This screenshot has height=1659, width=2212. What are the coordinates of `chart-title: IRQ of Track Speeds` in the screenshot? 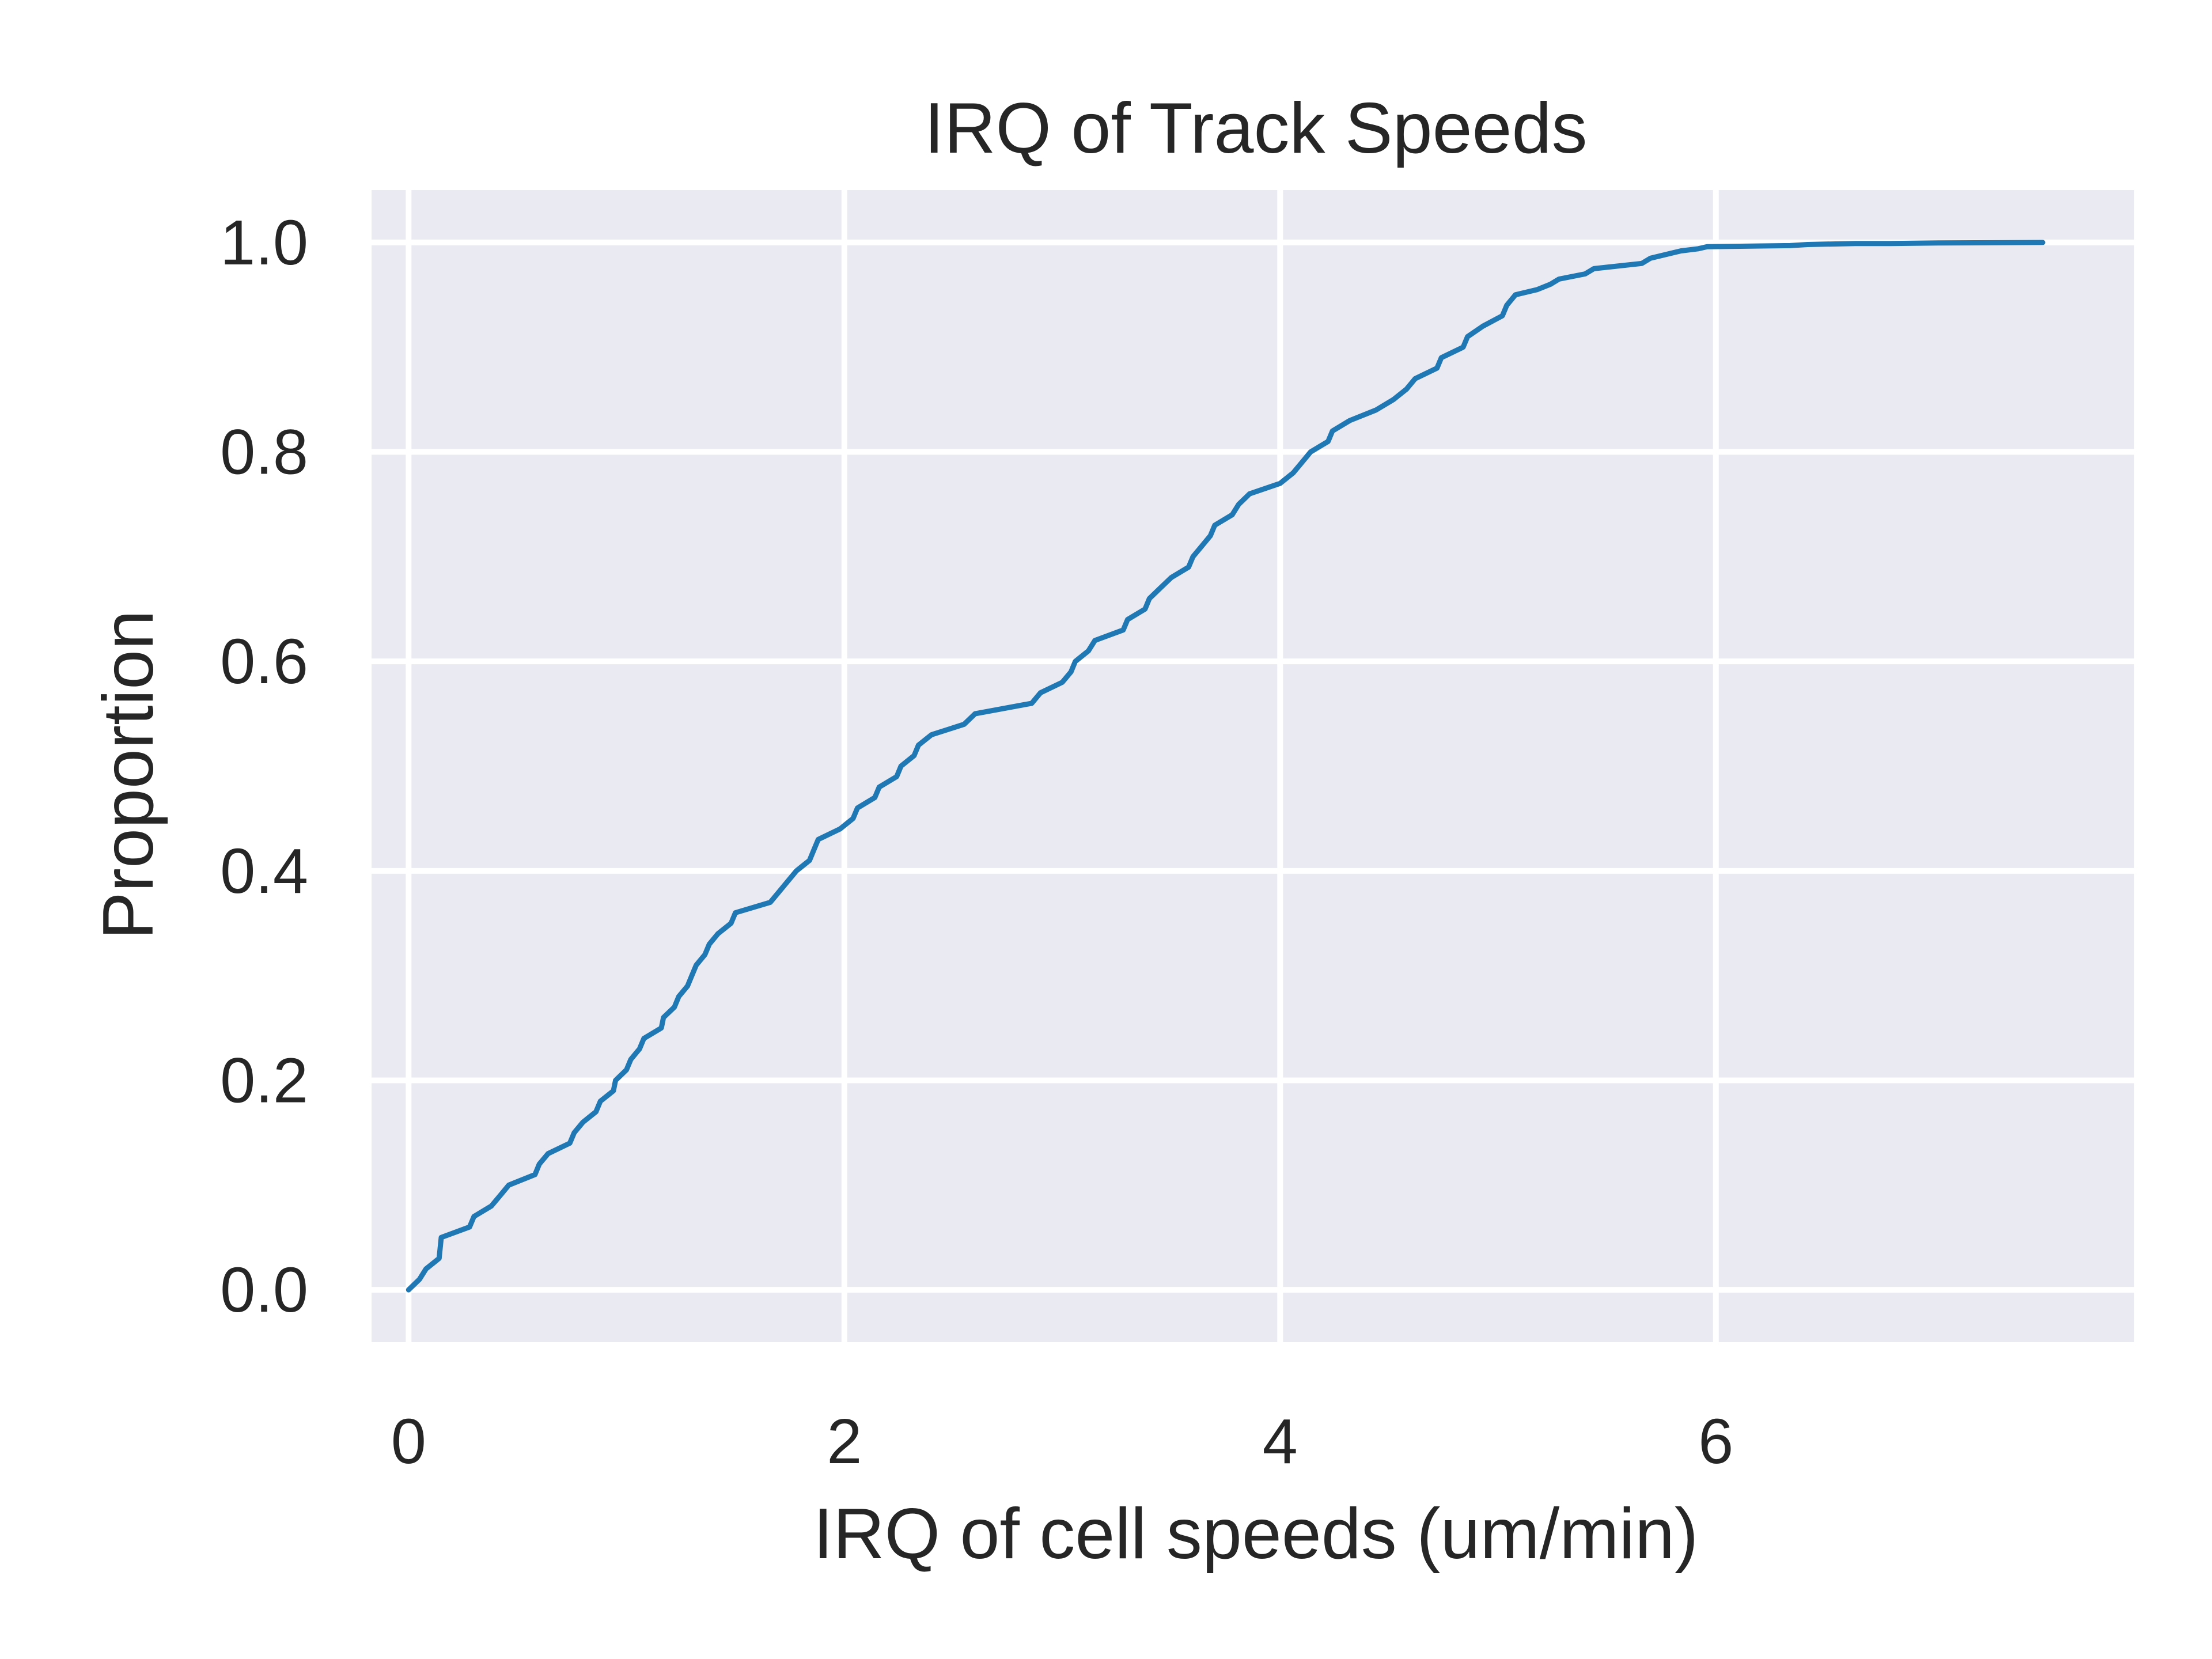 It's located at (1256, 128).